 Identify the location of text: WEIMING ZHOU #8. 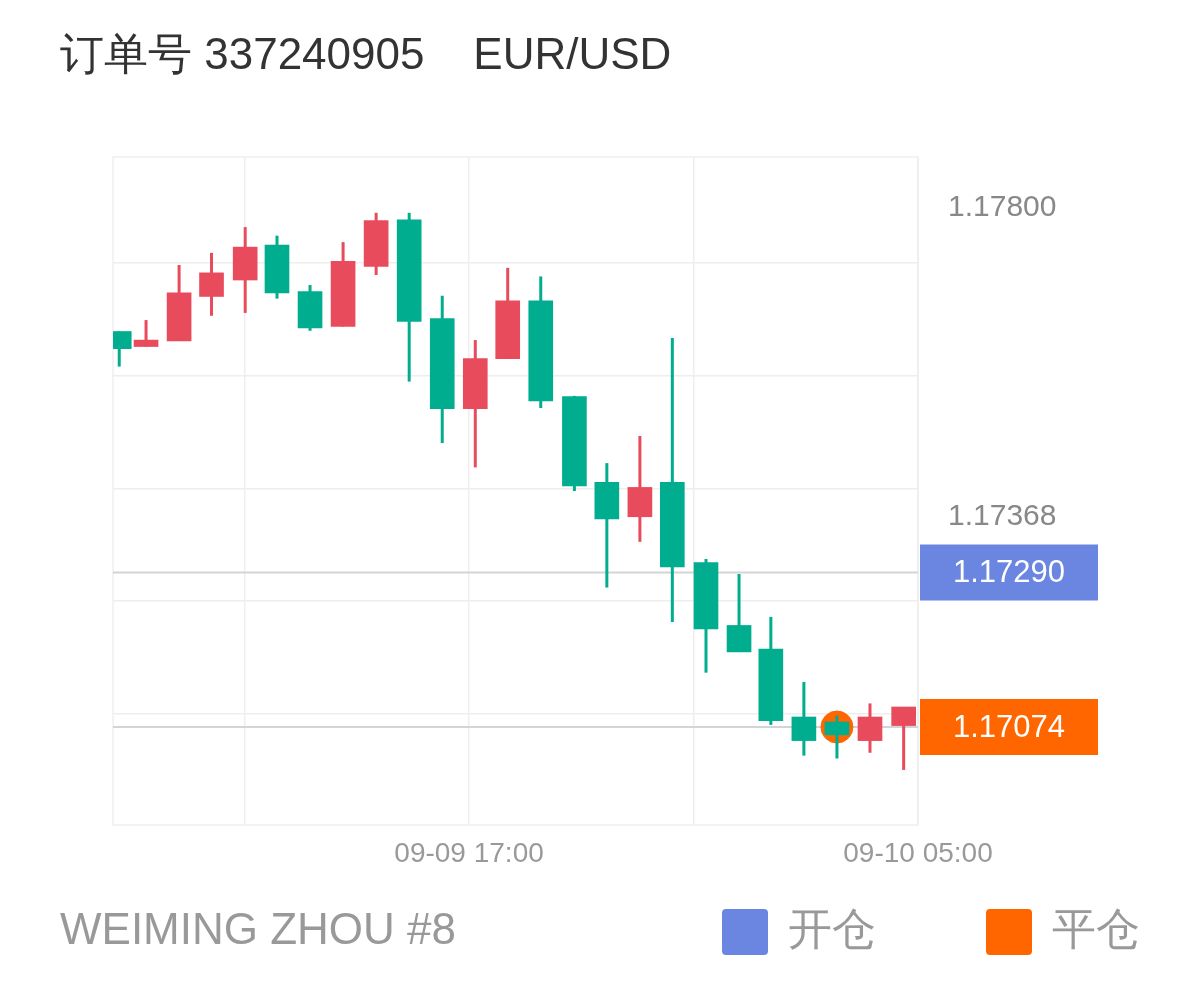
(258, 929).